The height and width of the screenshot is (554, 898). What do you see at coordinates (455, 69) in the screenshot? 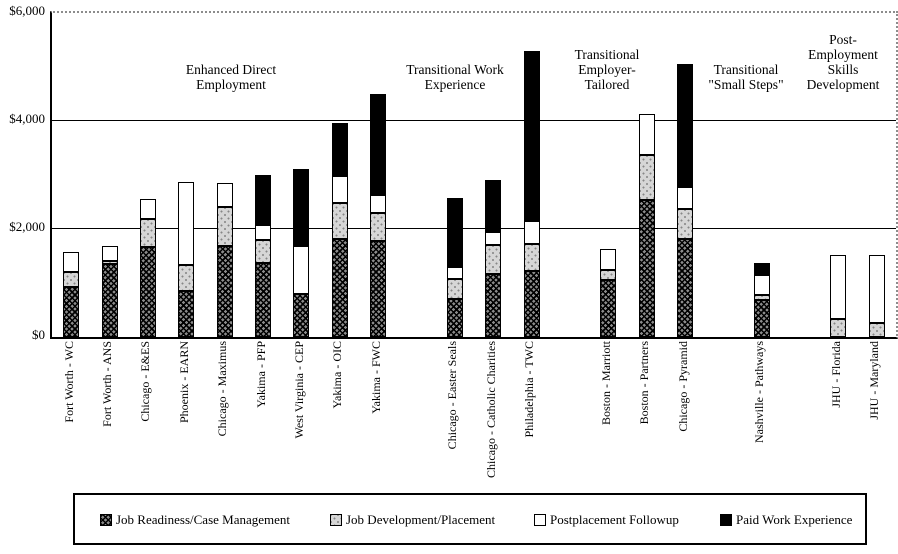
I see `group-header-line: Transitional Work` at bounding box center [455, 69].